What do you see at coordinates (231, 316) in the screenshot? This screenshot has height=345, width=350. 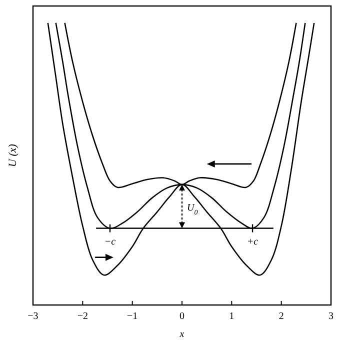 I see `x-tick-label: 1` at bounding box center [231, 316].